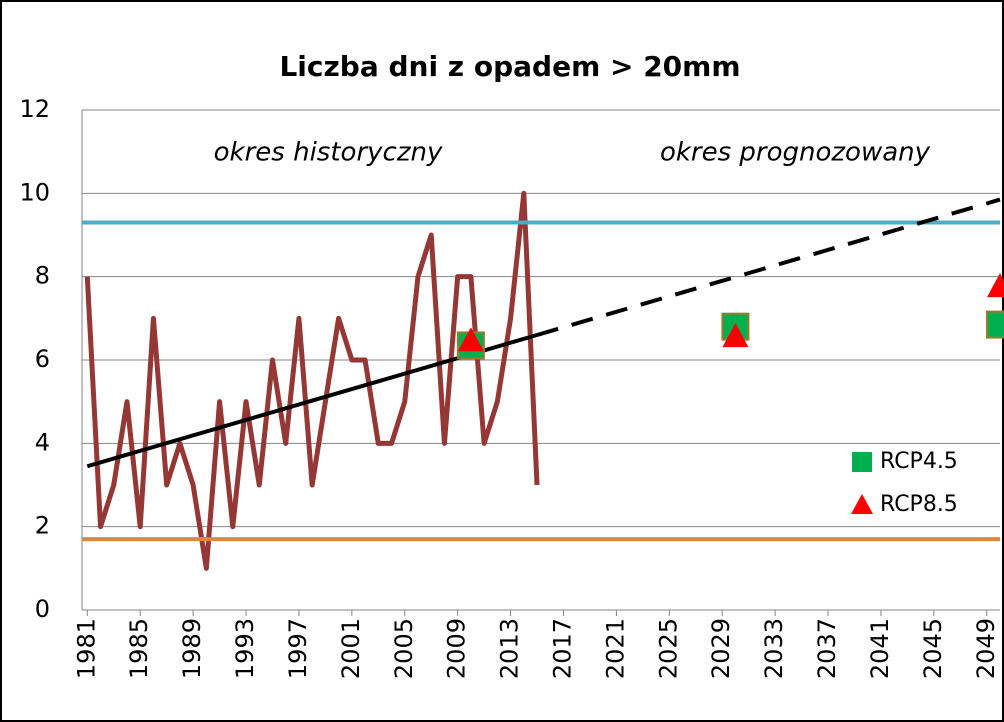 This screenshot has width=1004, height=722. Describe the element at coordinates (827, 648) in the screenshot. I see `x-tick-label: 2037` at that location.